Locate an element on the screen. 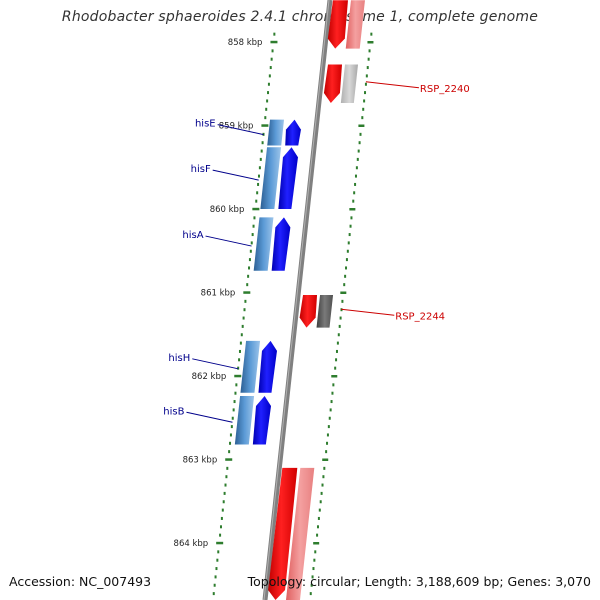  gene-hisA-label: hisA is located at coordinates (192, 235).